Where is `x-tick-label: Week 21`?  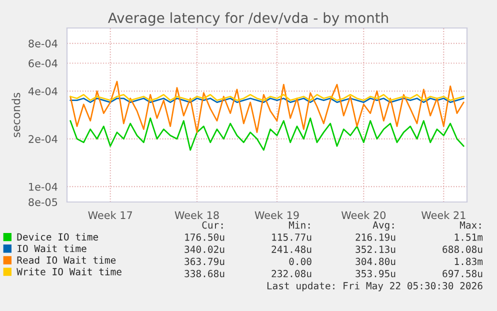
x-tick-label: Week 21 is located at coordinates (443, 215).